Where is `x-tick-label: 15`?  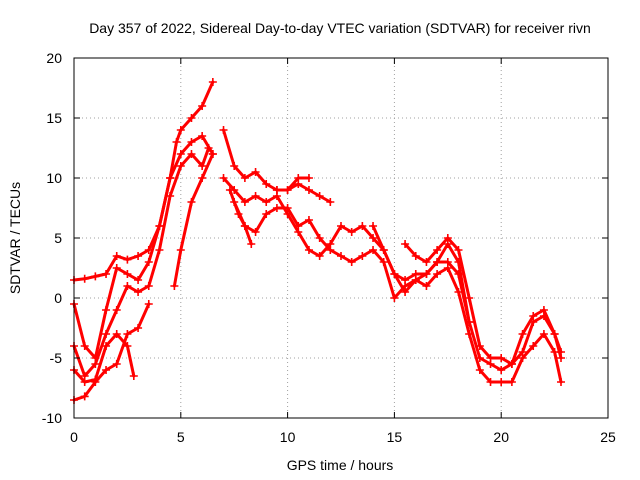 x-tick-label: 15 is located at coordinates (395, 437).